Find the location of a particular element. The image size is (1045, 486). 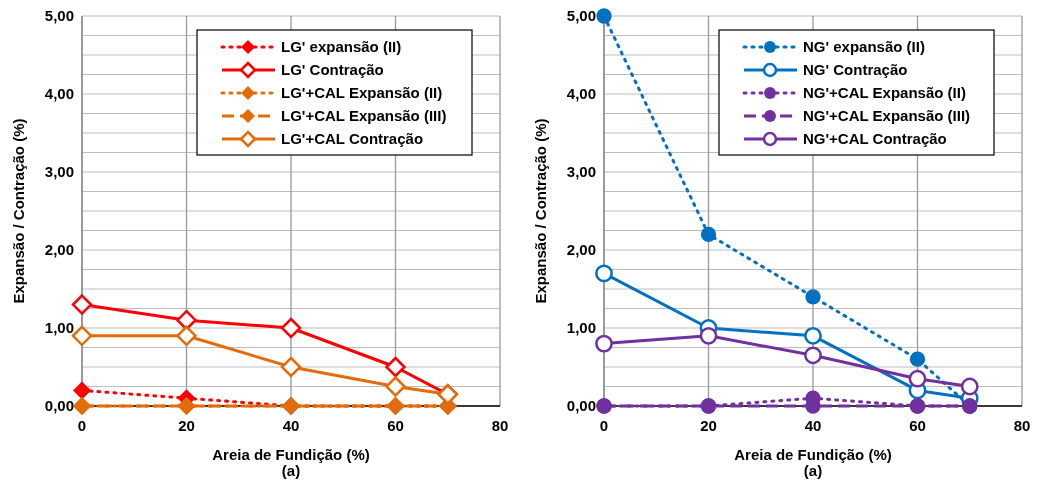

legend-label: NG'+CAL Expansão (III) is located at coordinates (887, 116).